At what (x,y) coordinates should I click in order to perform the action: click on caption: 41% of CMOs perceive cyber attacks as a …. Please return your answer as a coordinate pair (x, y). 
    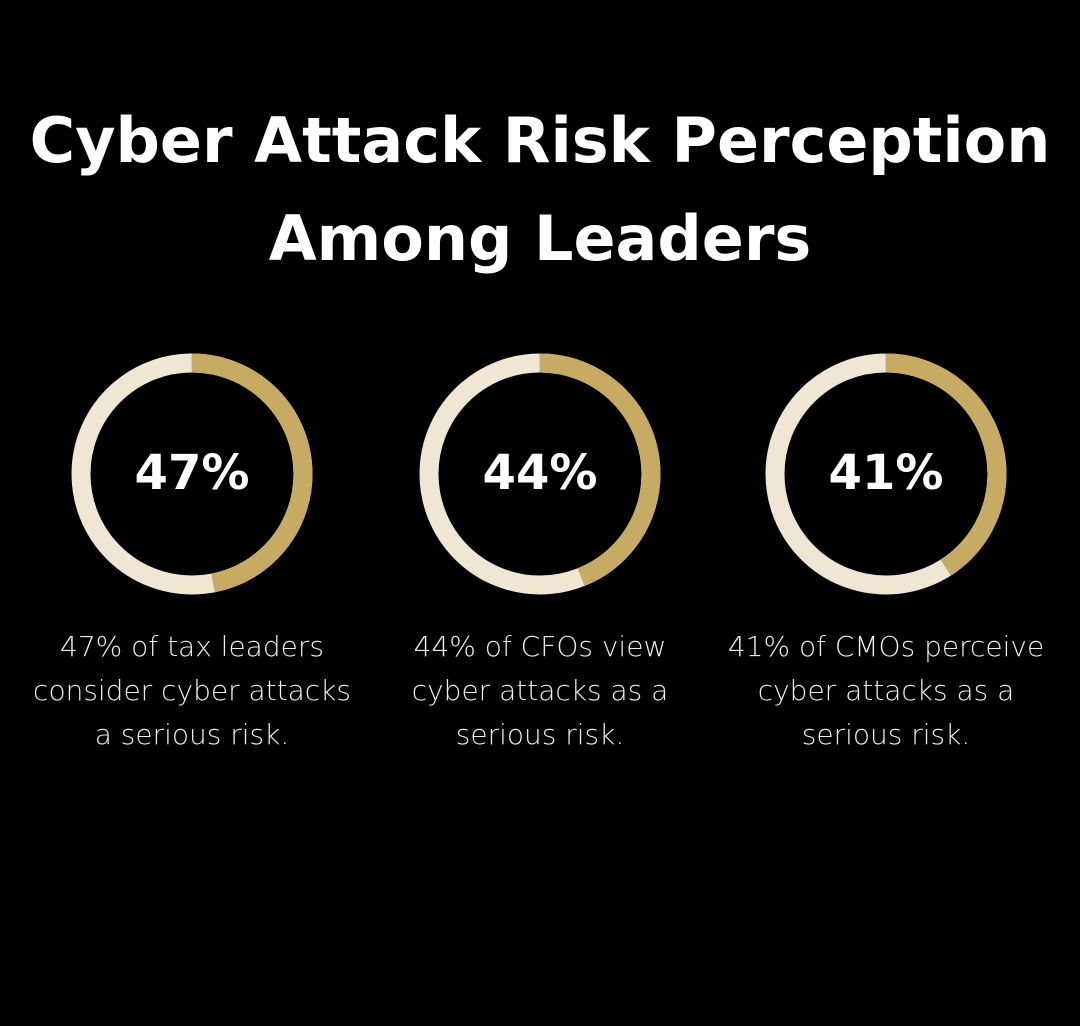
    Looking at the image, I should click on (886, 690).